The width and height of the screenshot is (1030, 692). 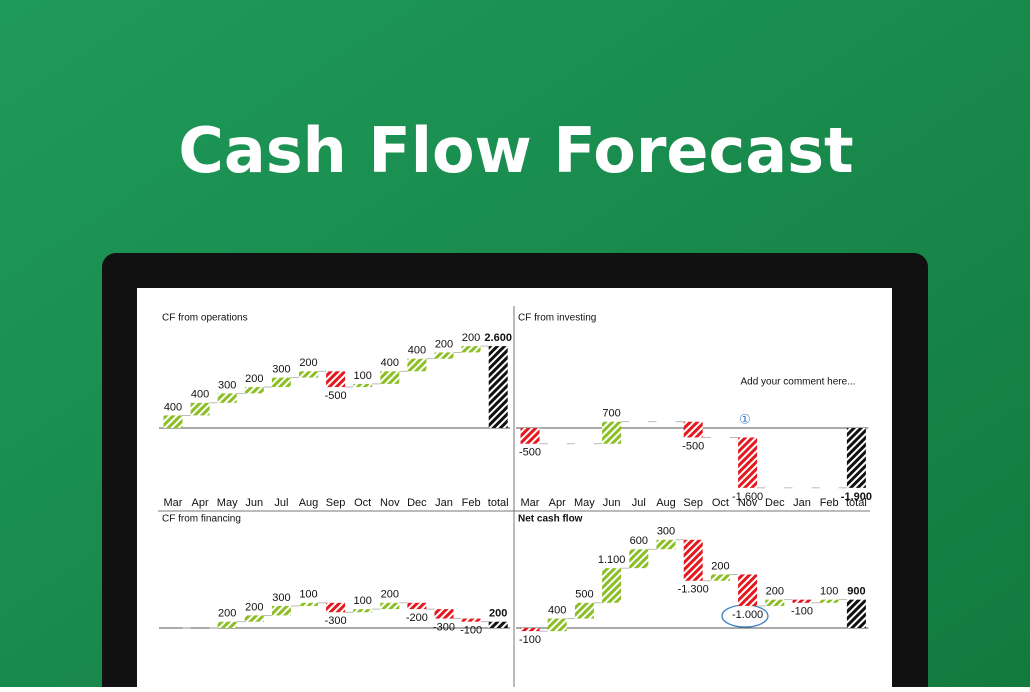 I want to click on data-label: 500, so click(x=584, y=595).